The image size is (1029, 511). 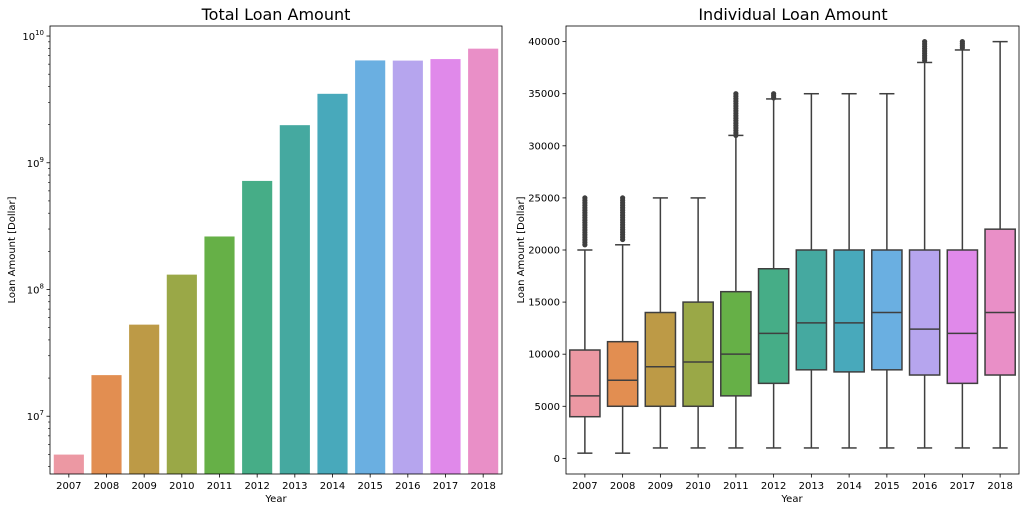 I want to click on box-2009, so click(x=660, y=323).